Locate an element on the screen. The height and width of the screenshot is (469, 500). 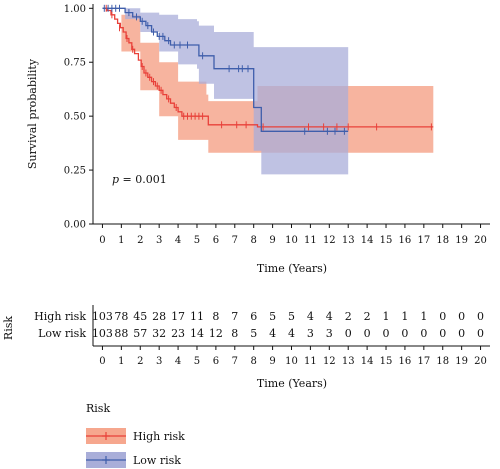
x-ticks: 0 1 2 3 4 5 6 7 8 9 10 11 12 13 14 15 16 17 18 19 20 is located at coordinates (293, 235).